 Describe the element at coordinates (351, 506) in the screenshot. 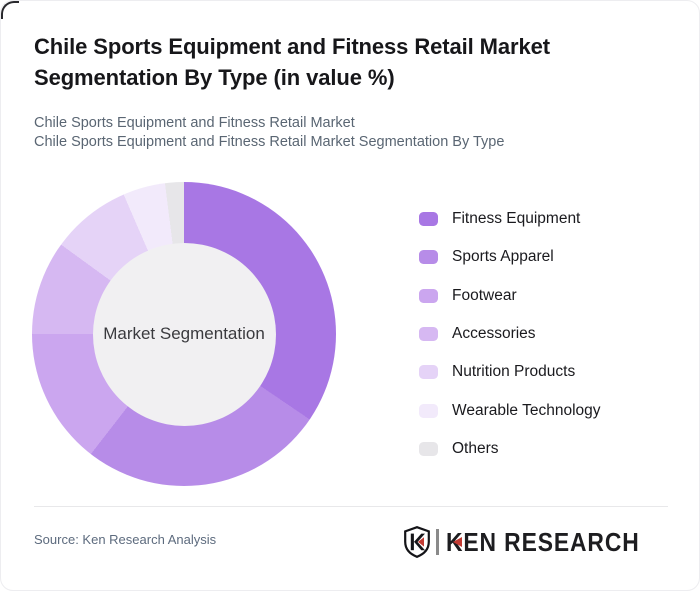

I see `footer-divider` at that location.